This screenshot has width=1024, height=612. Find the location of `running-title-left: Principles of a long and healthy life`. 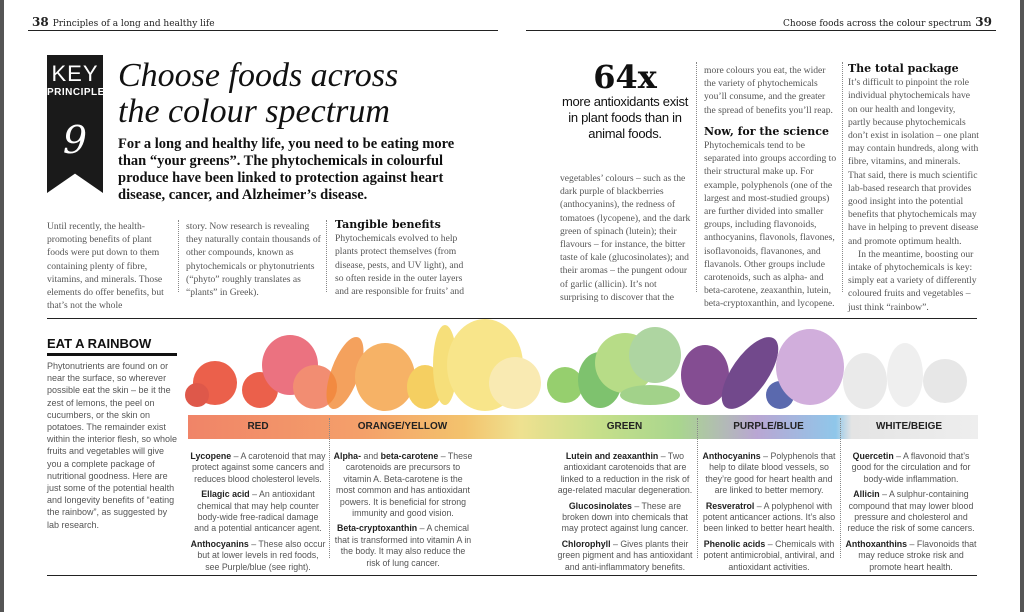

running-title-left: Principles of a long and healthy life is located at coordinates (133, 24).